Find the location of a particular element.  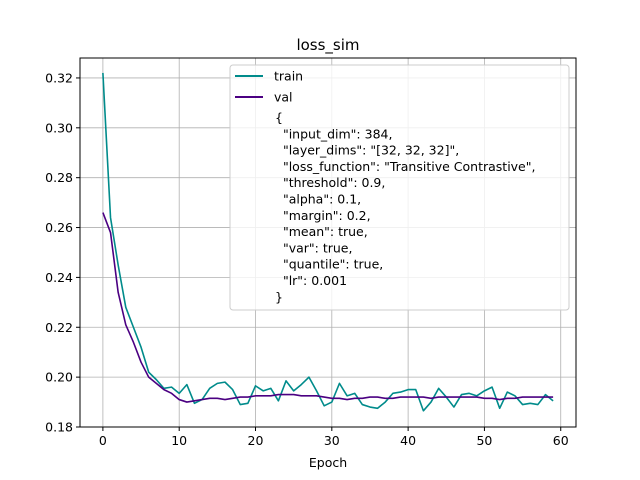

y-tick-label: 0.22 is located at coordinates (59, 327).